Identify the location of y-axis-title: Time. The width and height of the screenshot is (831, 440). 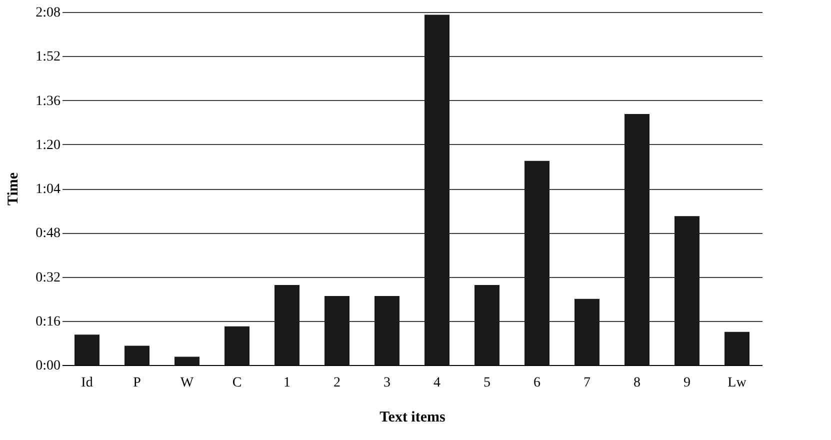
(14, 189).